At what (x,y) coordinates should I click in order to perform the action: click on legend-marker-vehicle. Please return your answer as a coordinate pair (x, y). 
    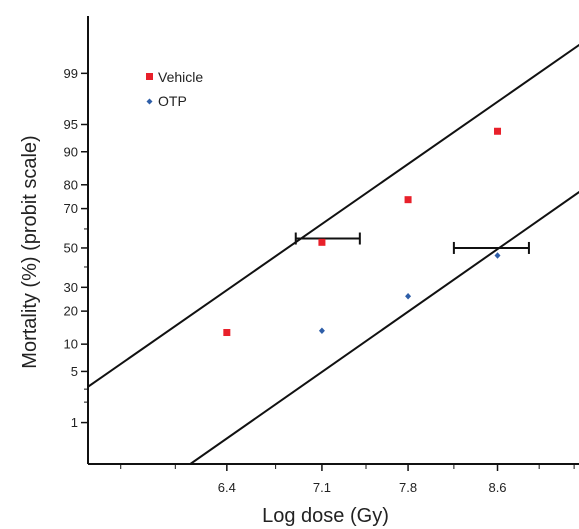
    Looking at the image, I should click on (149, 76).